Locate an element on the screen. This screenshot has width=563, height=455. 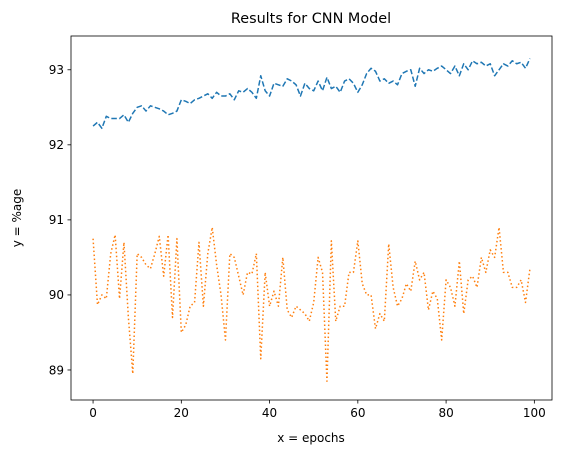
y-tick-label: 91 is located at coordinates (56, 220).